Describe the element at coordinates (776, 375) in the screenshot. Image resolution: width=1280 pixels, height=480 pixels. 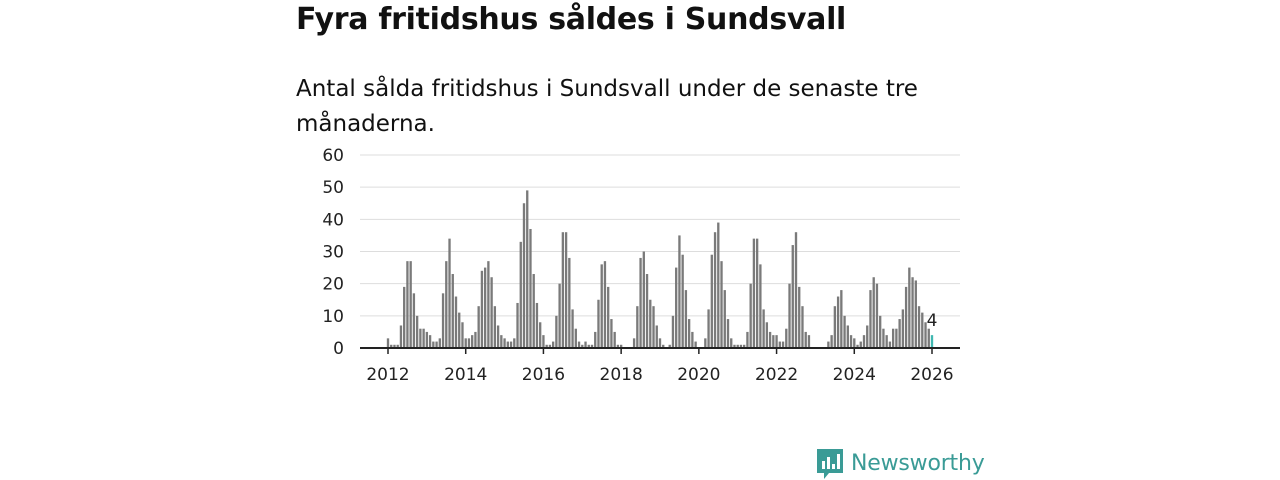
I see `x-tick-label: 2022` at that location.